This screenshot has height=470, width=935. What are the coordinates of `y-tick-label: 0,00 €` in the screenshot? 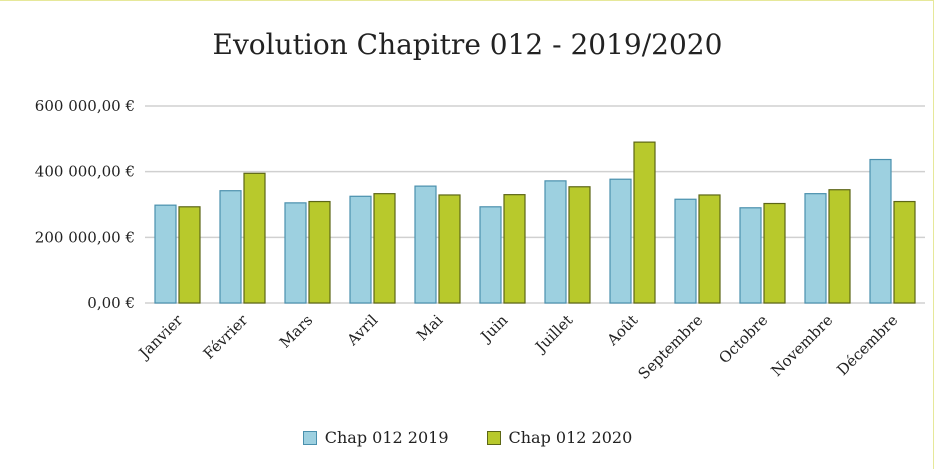 It's located at (111, 303).